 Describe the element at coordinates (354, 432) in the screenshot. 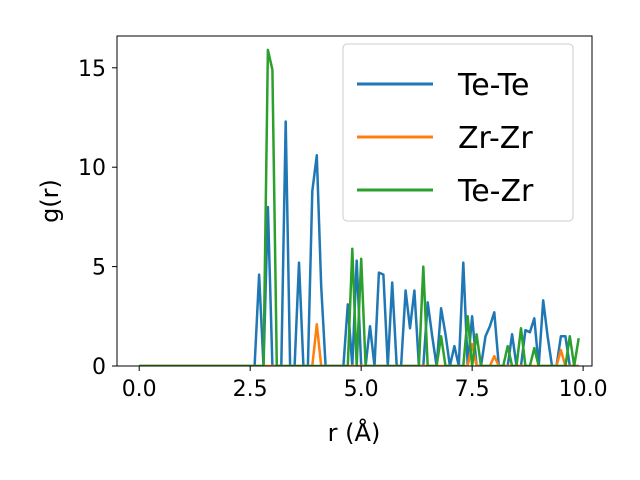

I see `x-axis-label: r (Å)` at that location.